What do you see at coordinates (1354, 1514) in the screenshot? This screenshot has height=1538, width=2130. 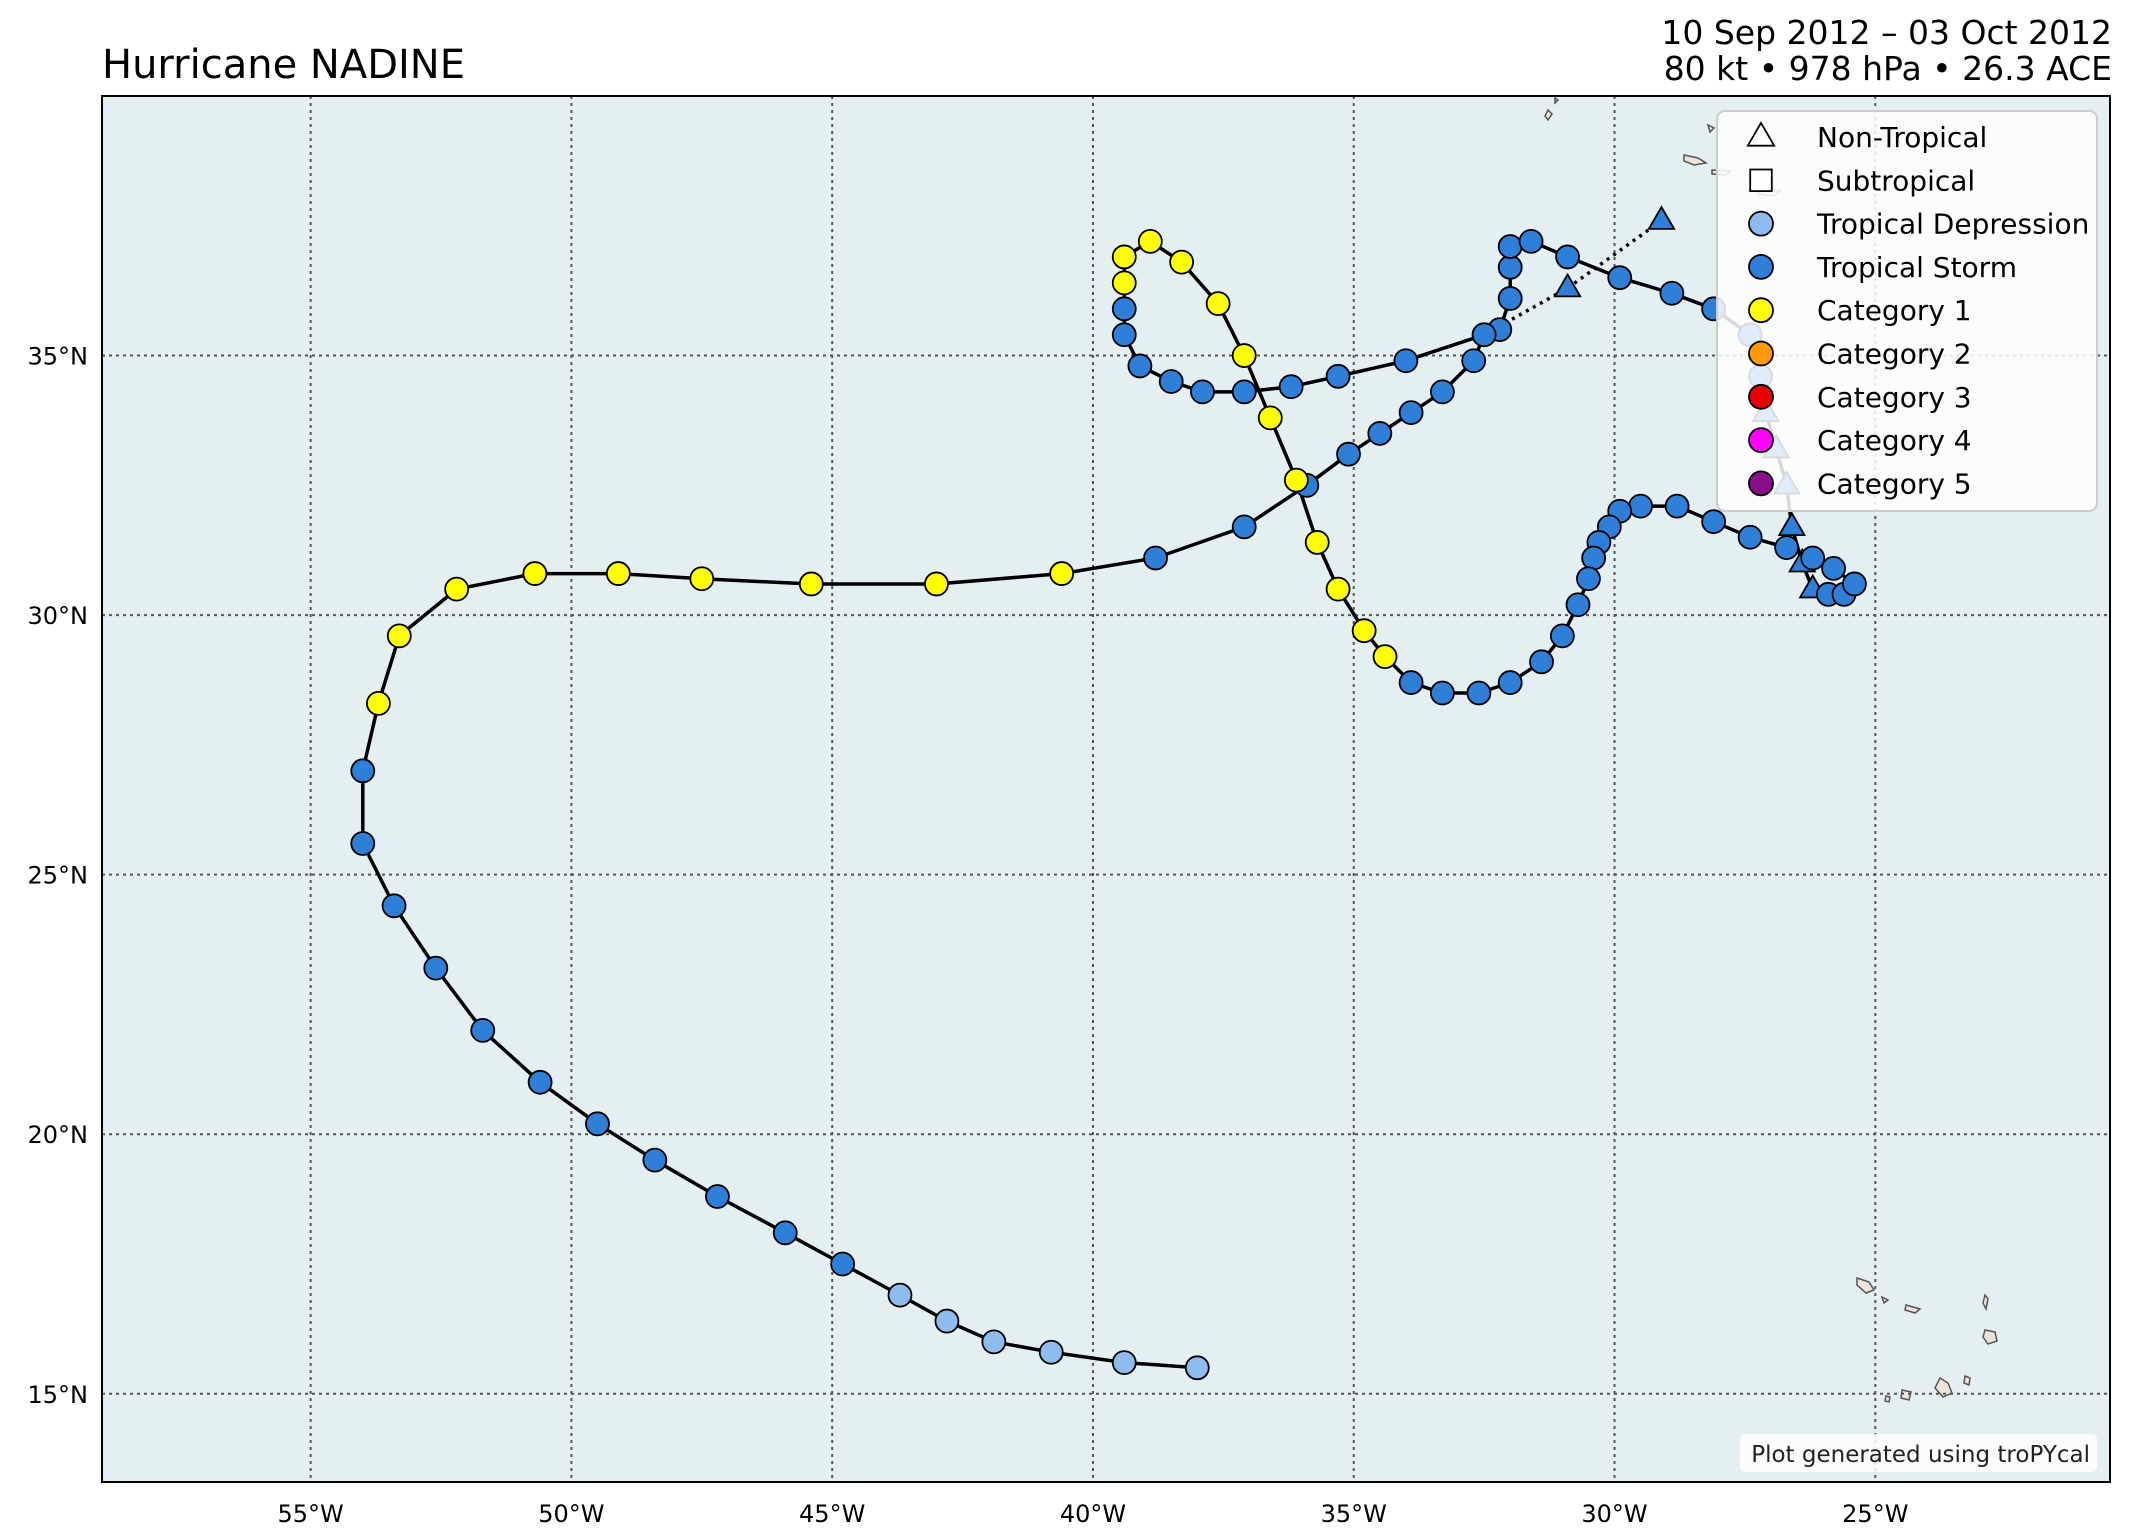 I see `lon-tick-label: 35°W` at bounding box center [1354, 1514].